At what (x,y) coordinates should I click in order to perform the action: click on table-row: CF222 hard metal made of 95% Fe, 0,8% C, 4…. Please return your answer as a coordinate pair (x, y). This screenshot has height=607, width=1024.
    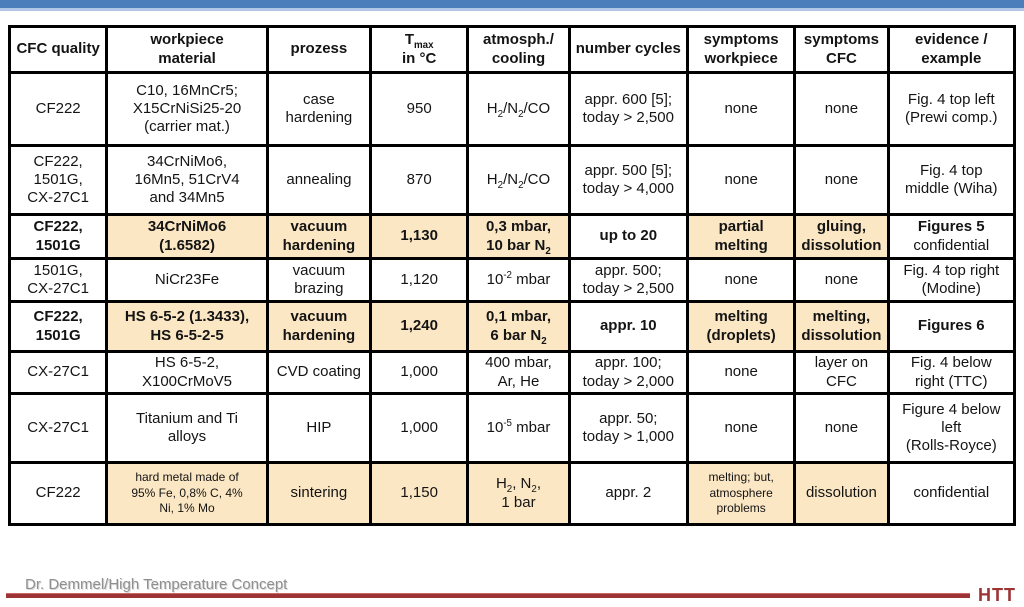
    Looking at the image, I should click on (512, 493).